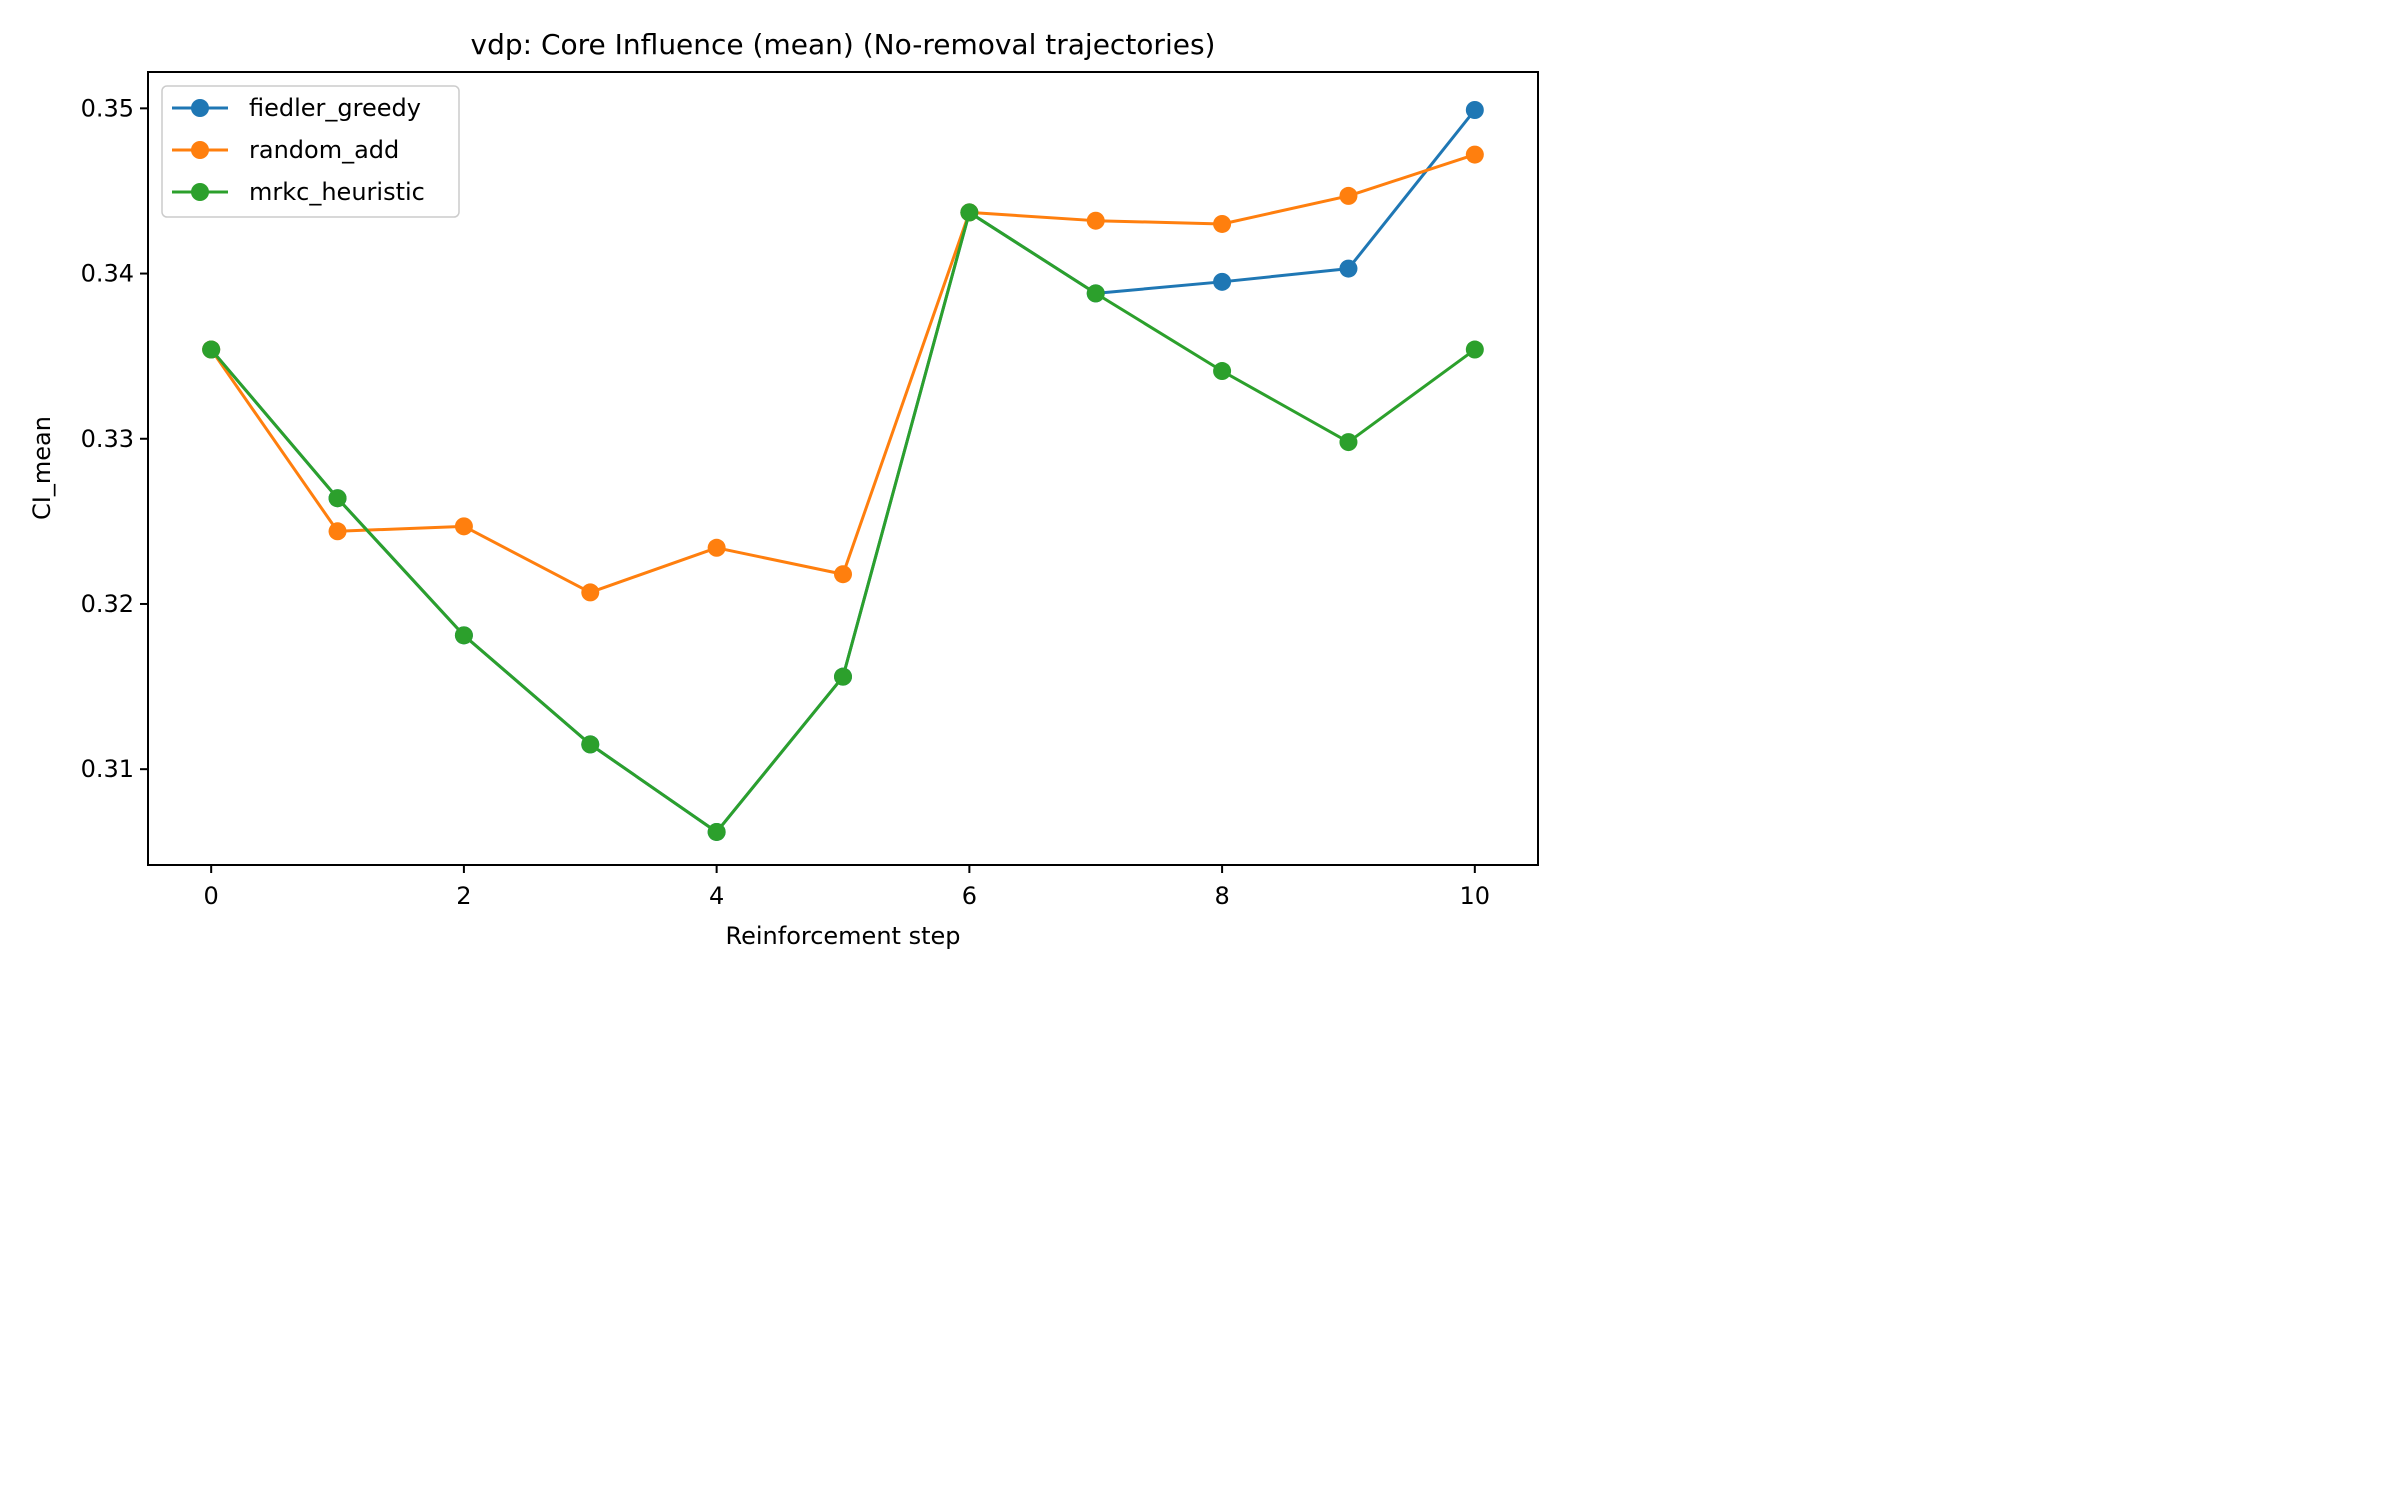 The width and height of the screenshot is (2400, 1500). What do you see at coordinates (1221, 896) in the screenshot?
I see `x-tick-label: 8` at bounding box center [1221, 896].